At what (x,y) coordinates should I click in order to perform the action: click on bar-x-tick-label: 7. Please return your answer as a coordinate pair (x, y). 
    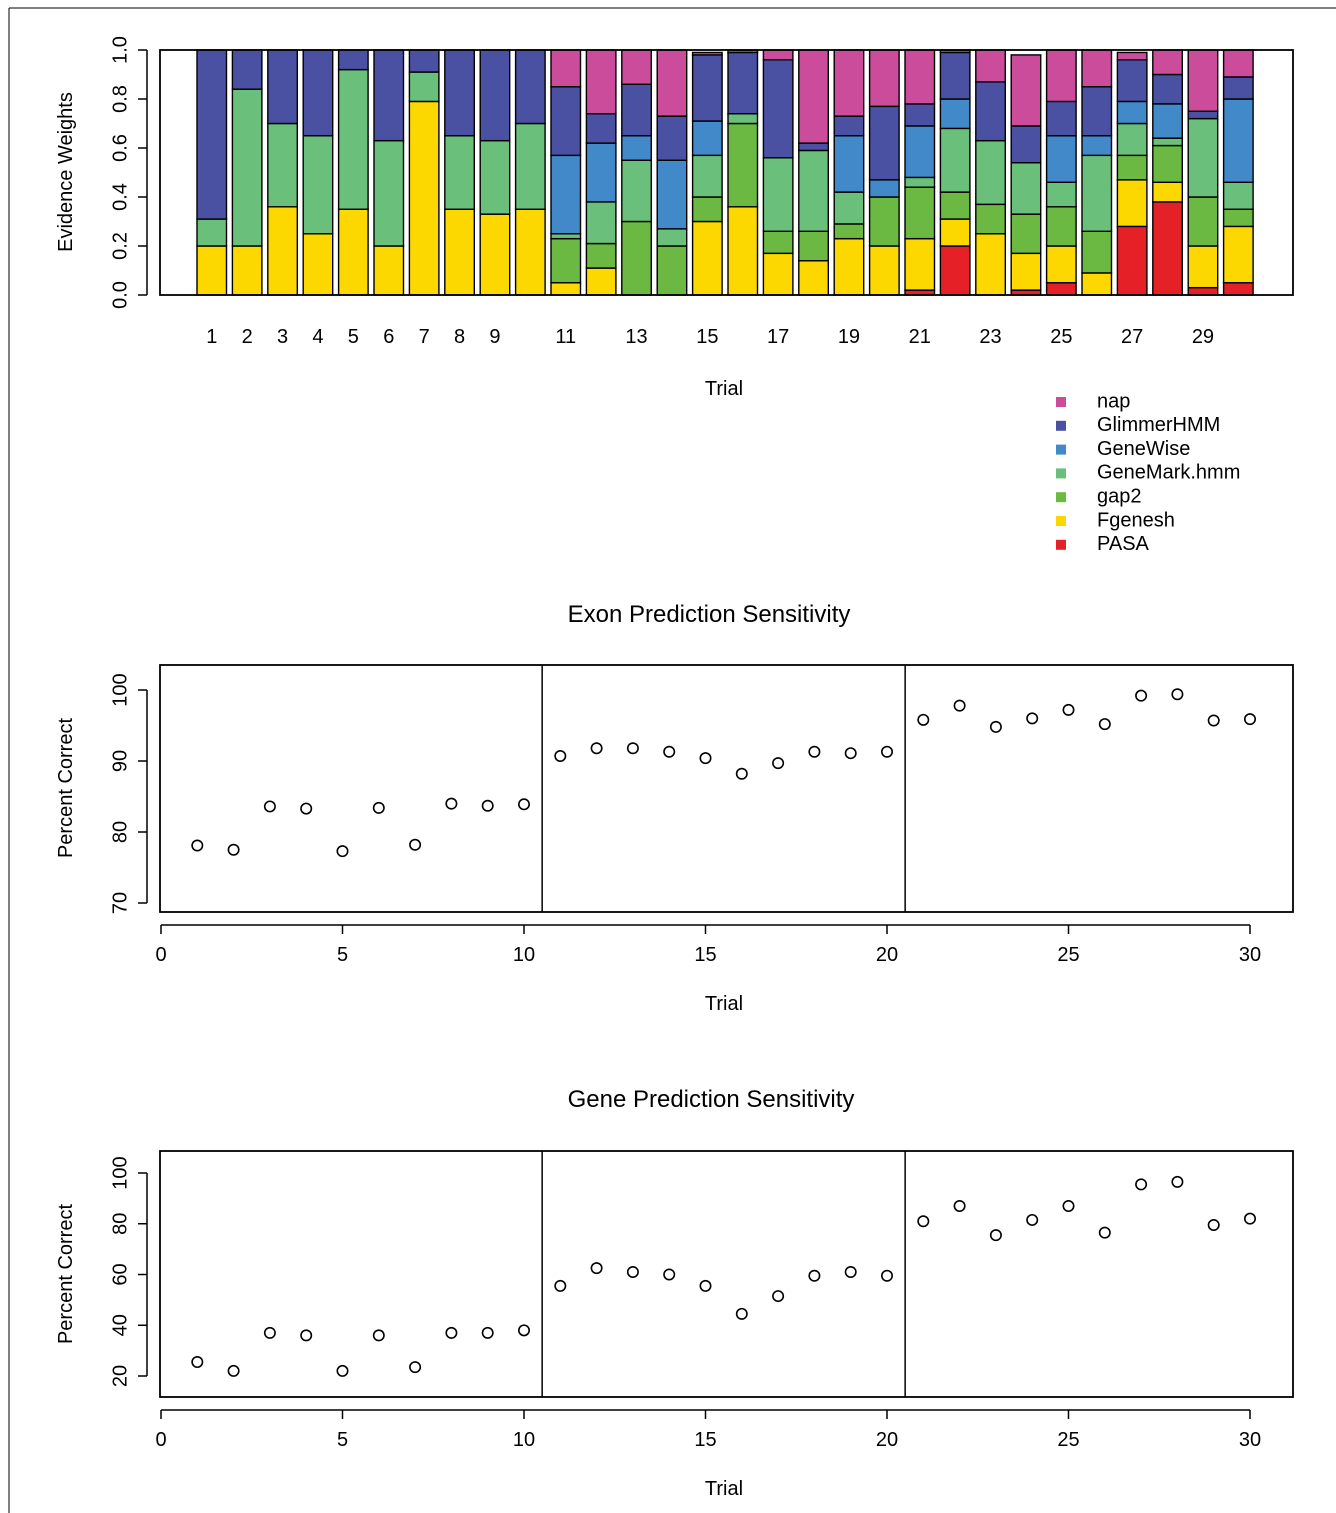
    Looking at the image, I should click on (424, 337).